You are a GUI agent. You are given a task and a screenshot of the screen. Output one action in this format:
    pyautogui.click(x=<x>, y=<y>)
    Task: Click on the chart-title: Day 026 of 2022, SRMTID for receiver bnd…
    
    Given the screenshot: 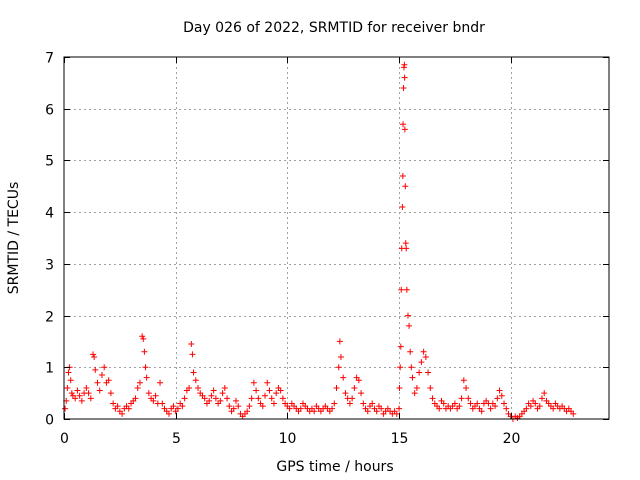 What is the action you would take?
    pyautogui.click(x=334, y=28)
    